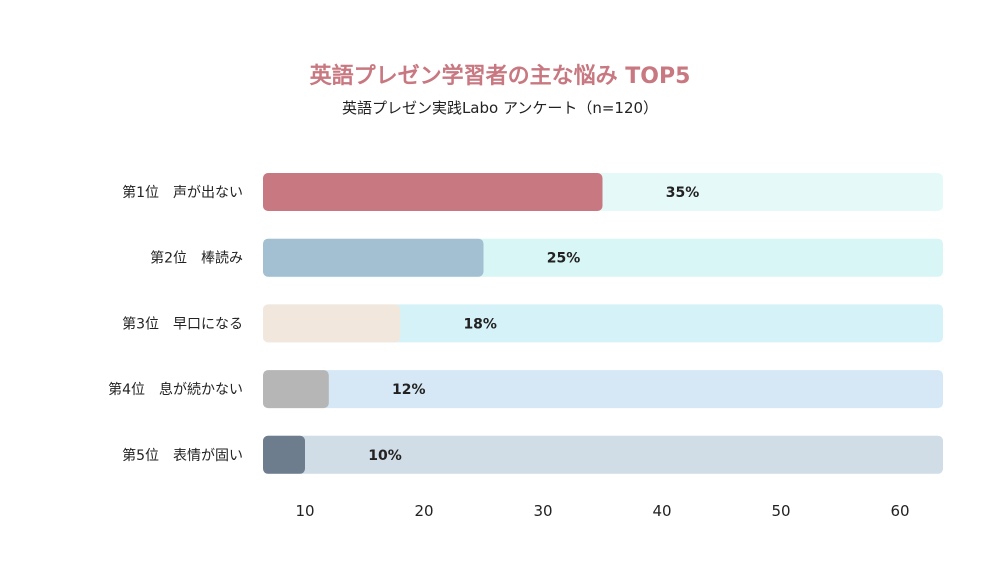 Image resolution: width=1000 pixels, height=563 pixels. What do you see at coordinates (304, 511) in the screenshot?
I see `x-tick-label: 10` at bounding box center [304, 511].